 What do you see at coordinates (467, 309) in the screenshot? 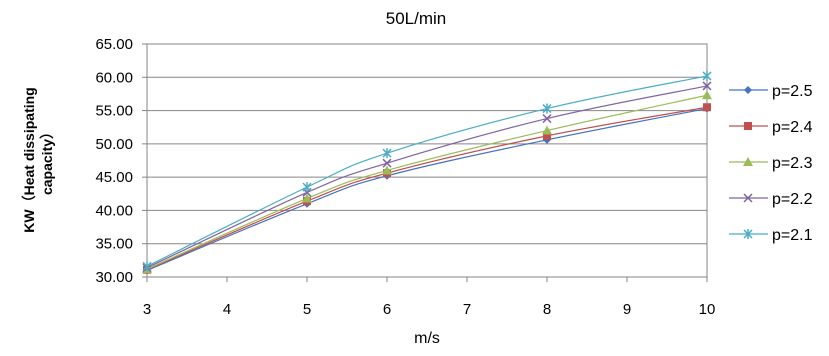
I see `x-tick-label: 7` at bounding box center [467, 309].